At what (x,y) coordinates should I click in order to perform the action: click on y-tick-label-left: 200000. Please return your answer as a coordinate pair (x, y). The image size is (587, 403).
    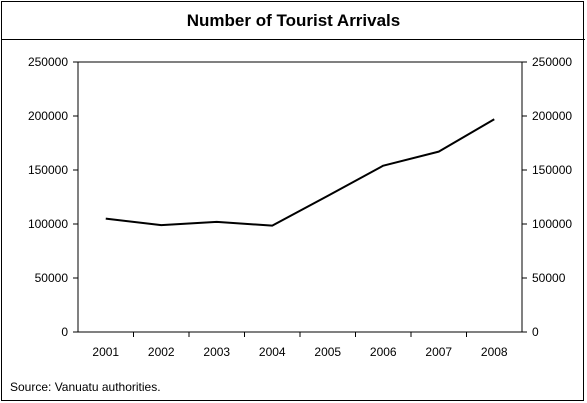
    Looking at the image, I should click on (48, 116).